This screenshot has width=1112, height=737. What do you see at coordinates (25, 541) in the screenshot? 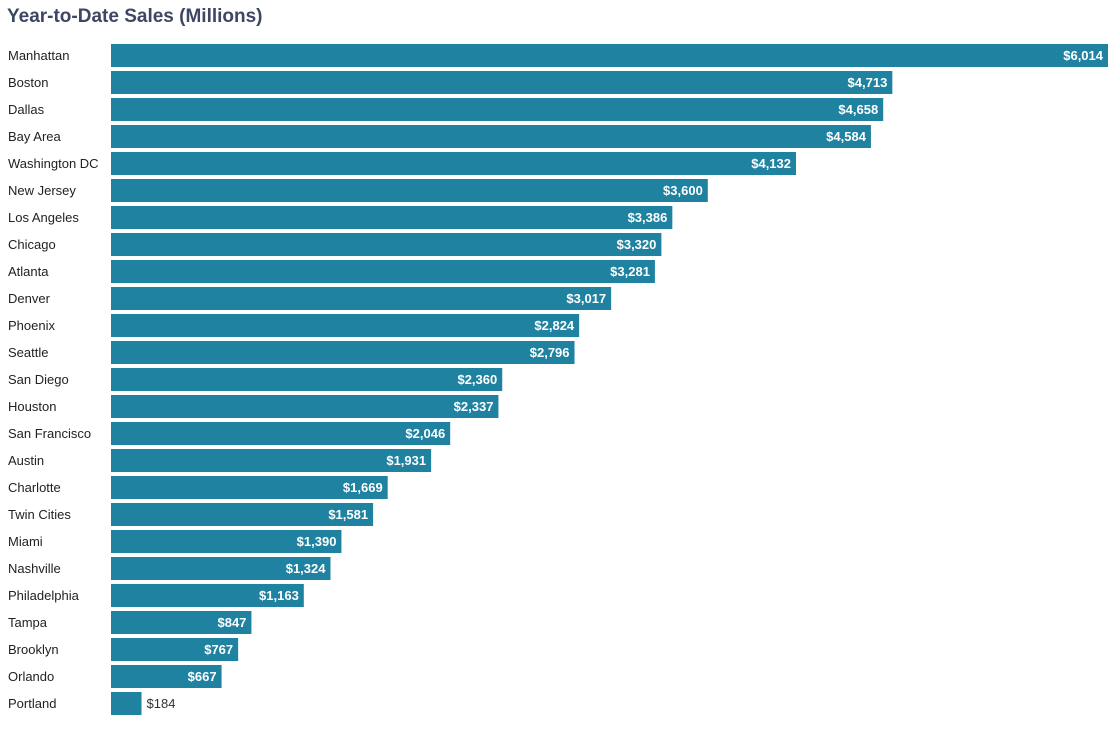
I see `category-label: Miami` at bounding box center [25, 541].